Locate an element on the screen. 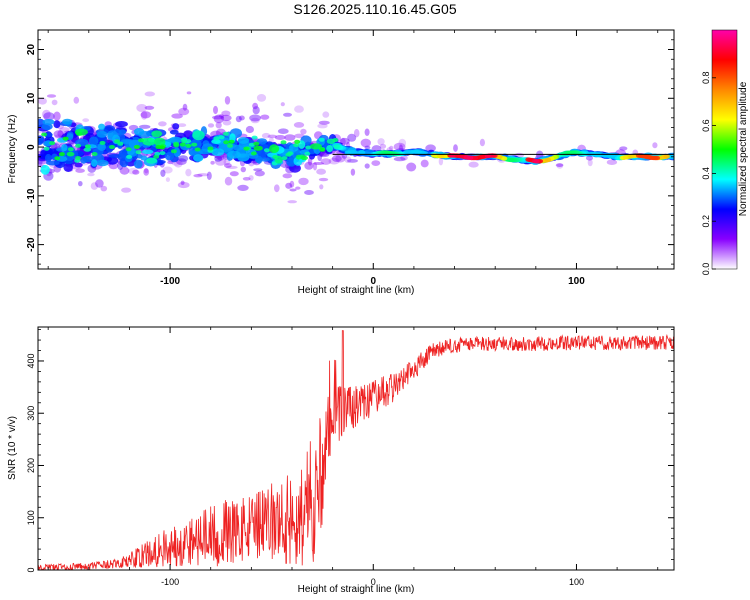 The width and height of the screenshot is (750, 600). y-tick-label: 20 is located at coordinates (31, 50).